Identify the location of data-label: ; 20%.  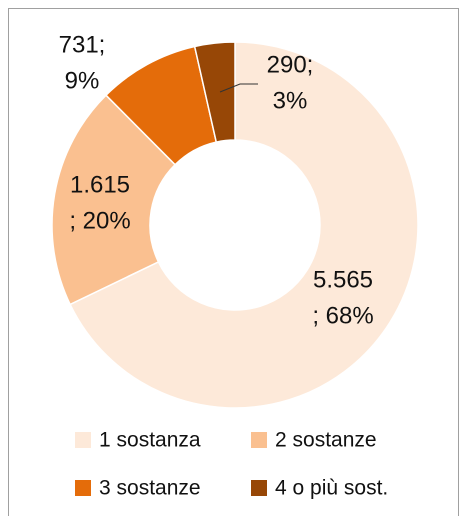
(99, 220).